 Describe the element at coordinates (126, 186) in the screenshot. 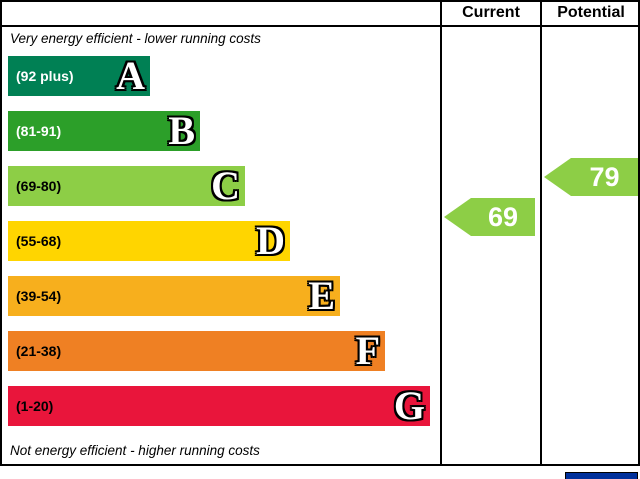

I see `band-c: (69-80) C` at that location.